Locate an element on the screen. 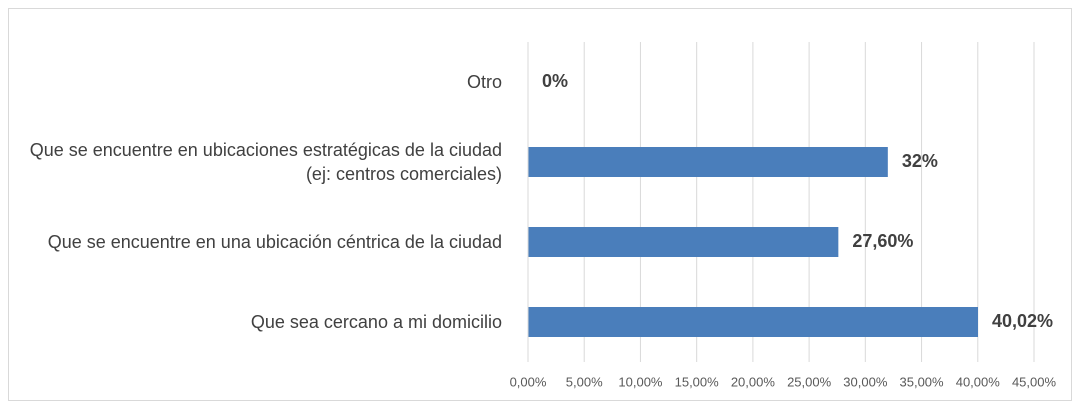  y-tick-label: Que sea cercano a mi domicilio is located at coordinates (376, 322).